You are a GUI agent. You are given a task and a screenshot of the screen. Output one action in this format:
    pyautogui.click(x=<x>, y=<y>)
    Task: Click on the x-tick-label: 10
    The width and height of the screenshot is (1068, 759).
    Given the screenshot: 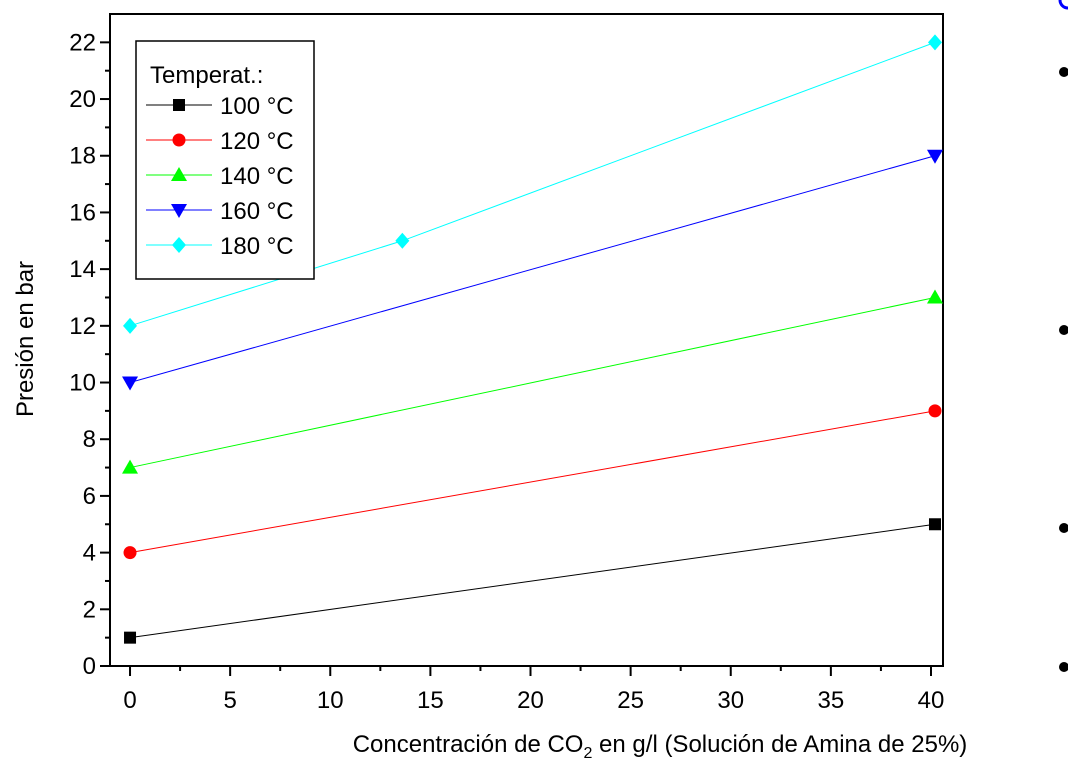 What is the action you would take?
    pyautogui.click(x=330, y=700)
    